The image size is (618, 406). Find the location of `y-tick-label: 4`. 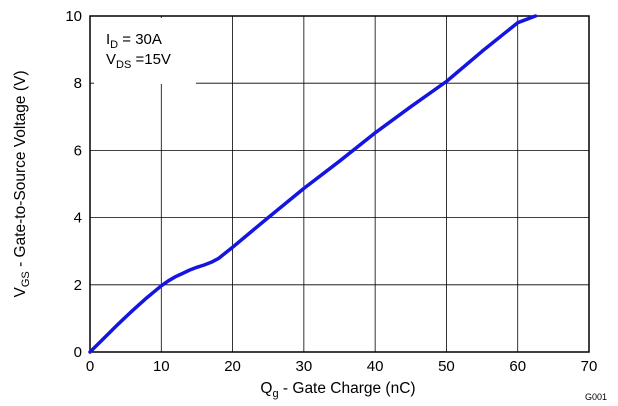

y-tick-label: 4 is located at coordinates (78, 218).